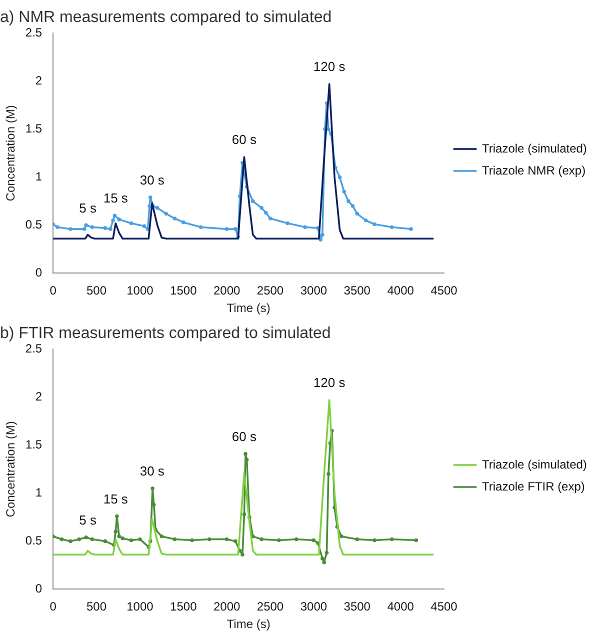 The width and height of the screenshot is (600, 633). I want to click on chart-title: a) NMR measurements compared to simulated, so click(166, 17).